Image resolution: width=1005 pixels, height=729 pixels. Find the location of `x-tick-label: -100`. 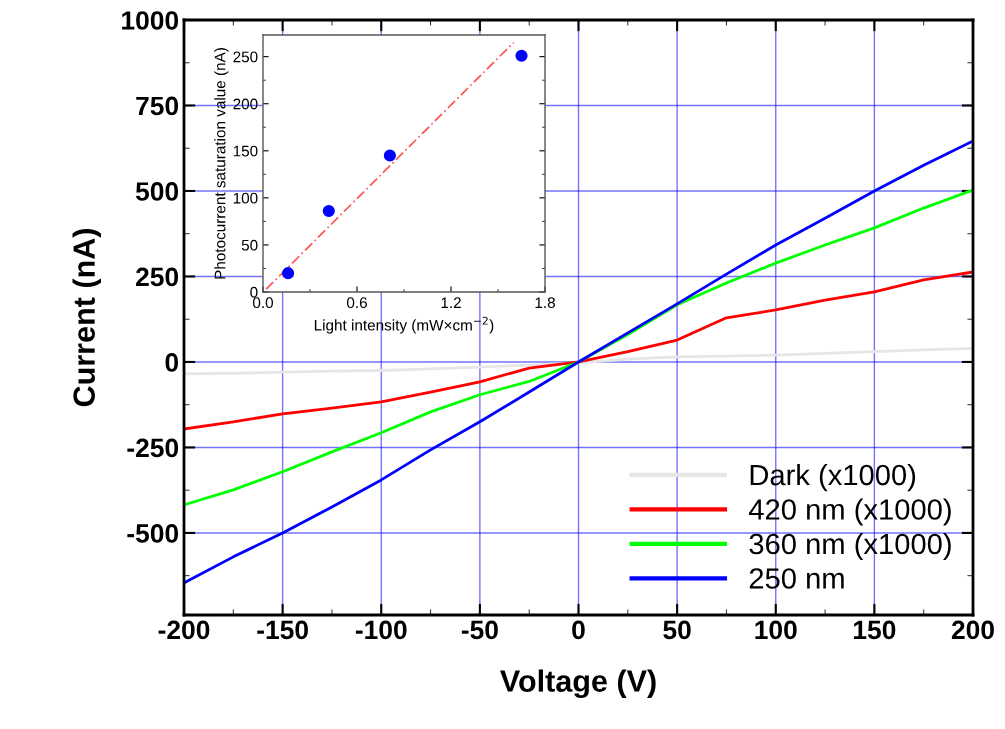

x-tick-label: -100 is located at coordinates (381, 630).